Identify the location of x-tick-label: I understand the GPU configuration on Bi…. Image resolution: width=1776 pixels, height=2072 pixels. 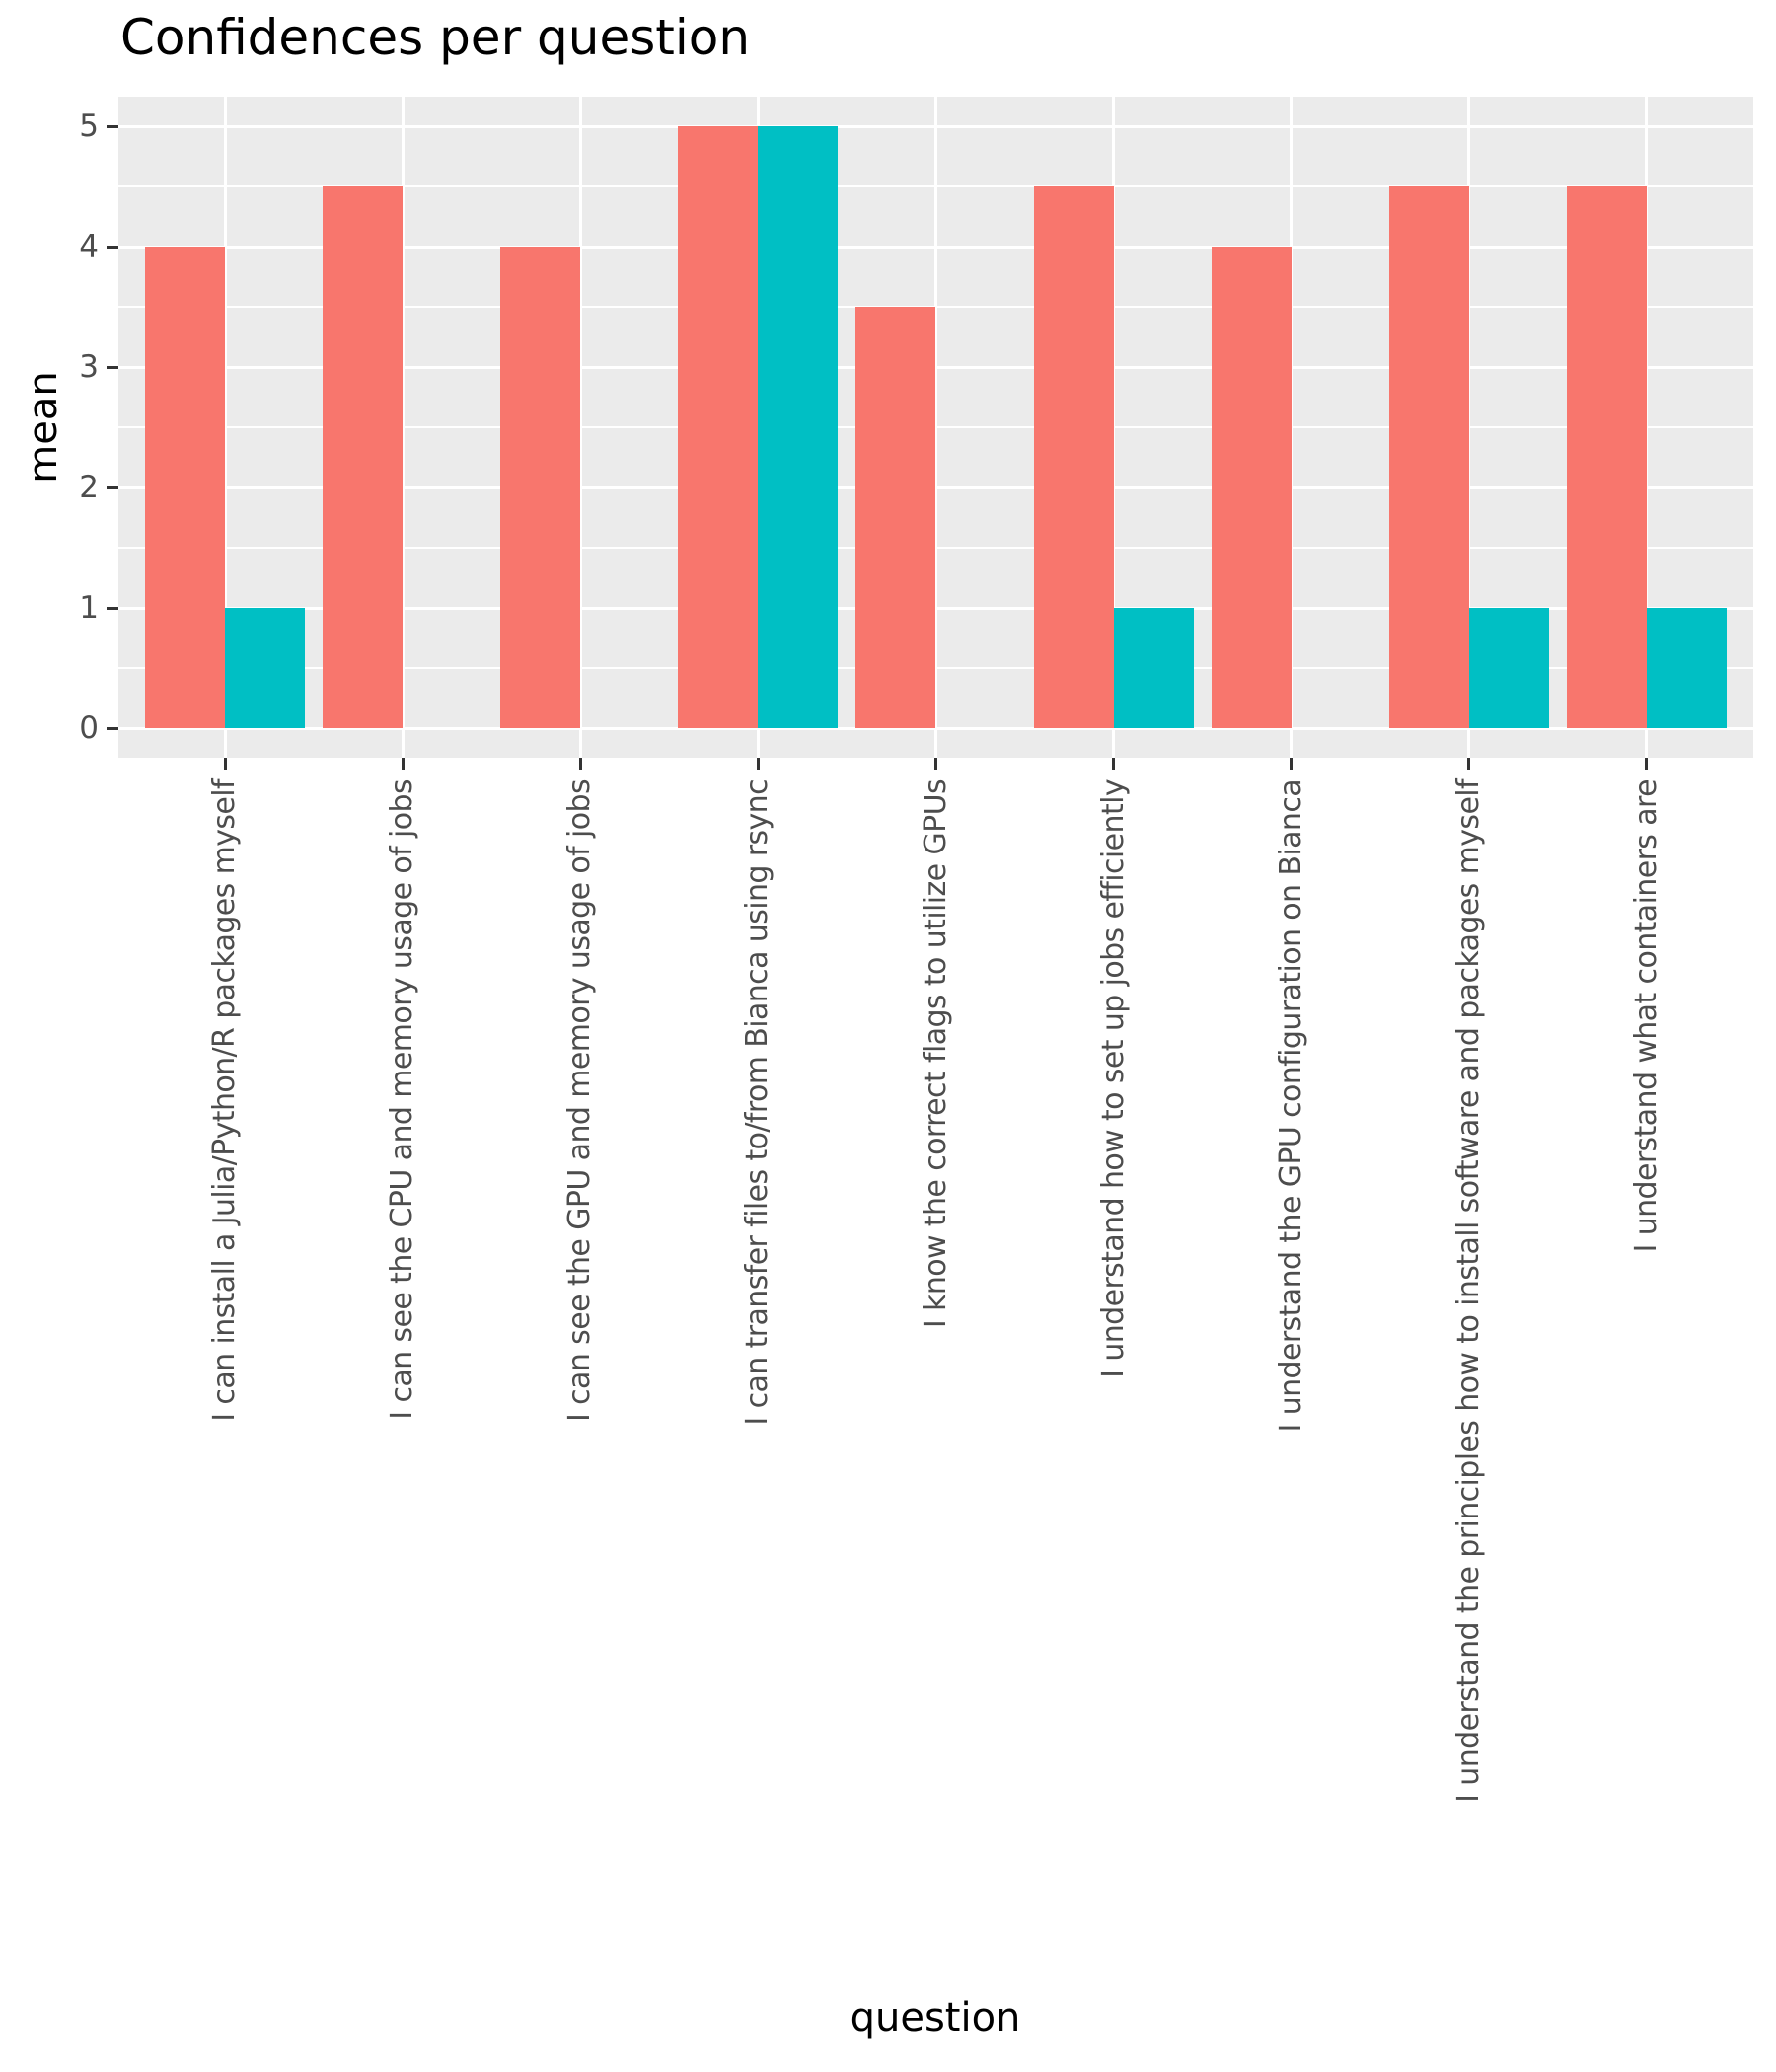
(1291, 1106).